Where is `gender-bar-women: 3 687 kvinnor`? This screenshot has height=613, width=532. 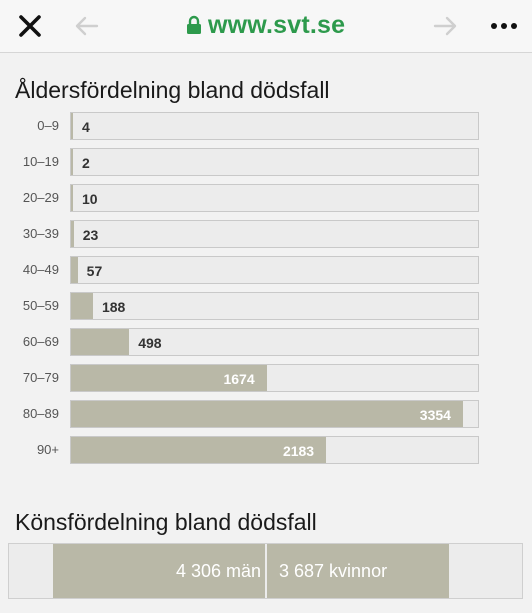 gender-bar-women: 3 687 kvinnor is located at coordinates (358, 571).